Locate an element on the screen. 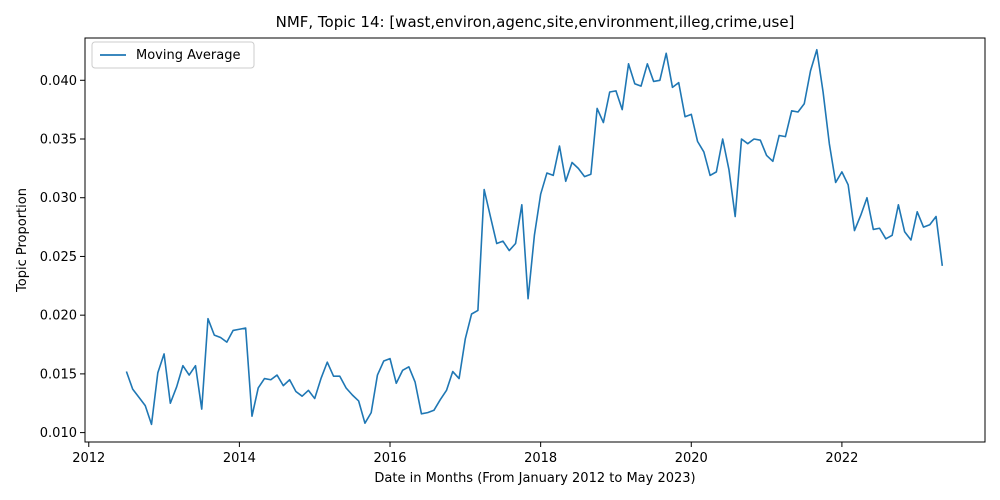  x-tick-label: 2022 is located at coordinates (841, 458).